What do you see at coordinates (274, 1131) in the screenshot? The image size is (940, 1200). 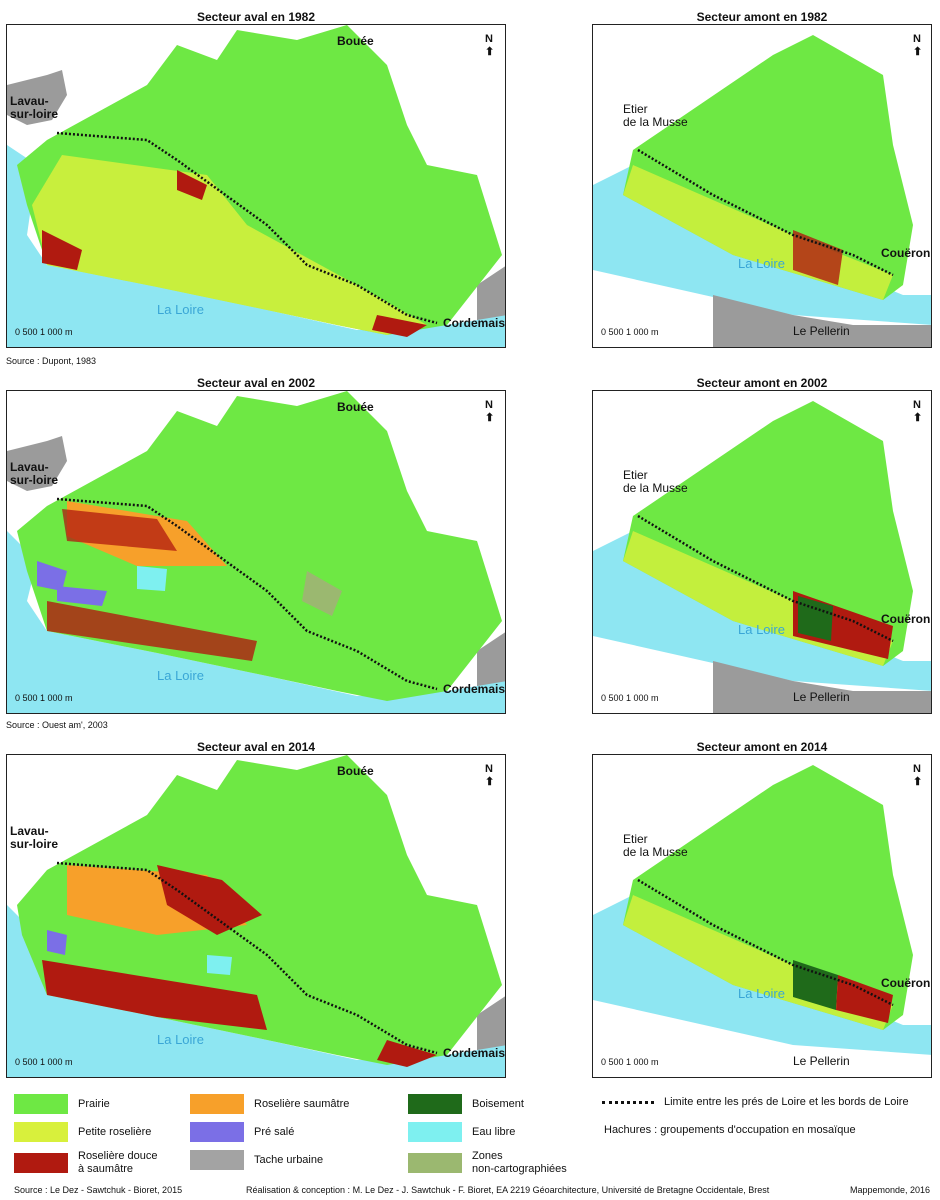 I see `legend-label: Pré salé` at bounding box center [274, 1131].